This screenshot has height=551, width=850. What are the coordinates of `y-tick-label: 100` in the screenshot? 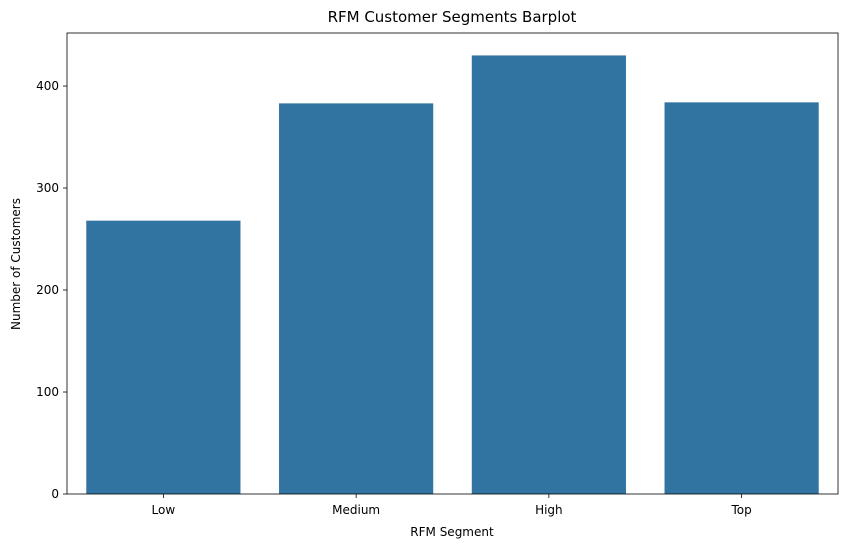 It's located at (47, 392).